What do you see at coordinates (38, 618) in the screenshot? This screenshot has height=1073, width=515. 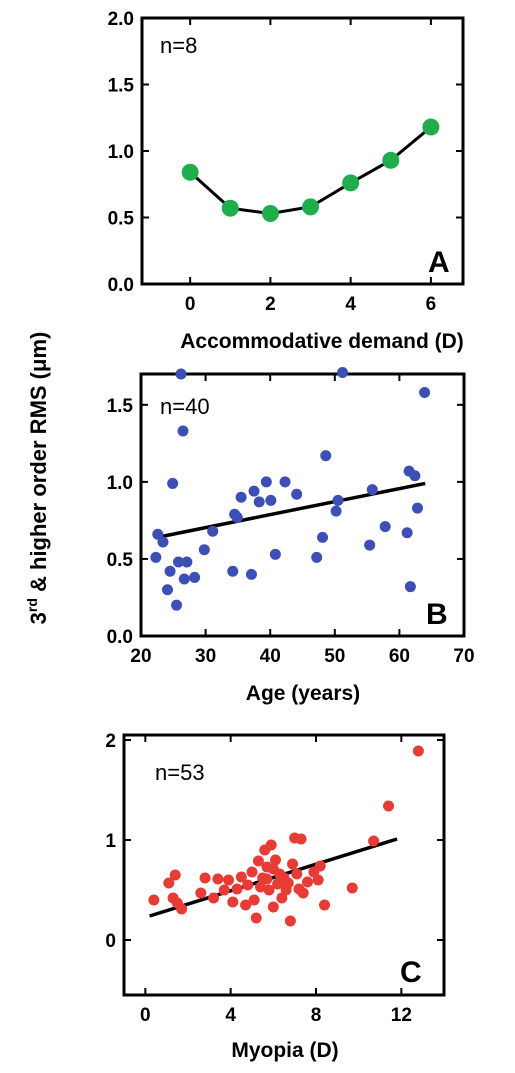 I see `y-label-main: 3` at bounding box center [38, 618].